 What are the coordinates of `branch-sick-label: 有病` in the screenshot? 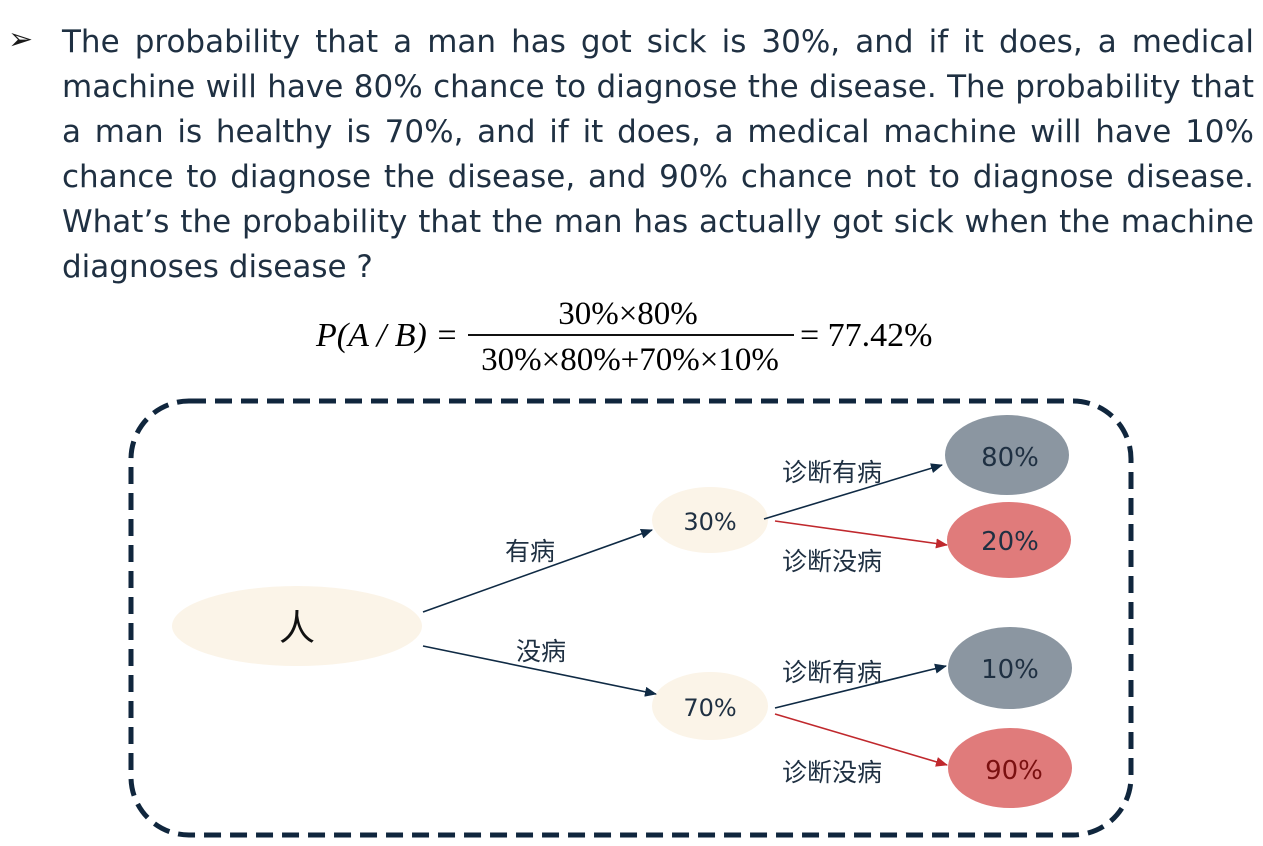 It's located at (530, 551).